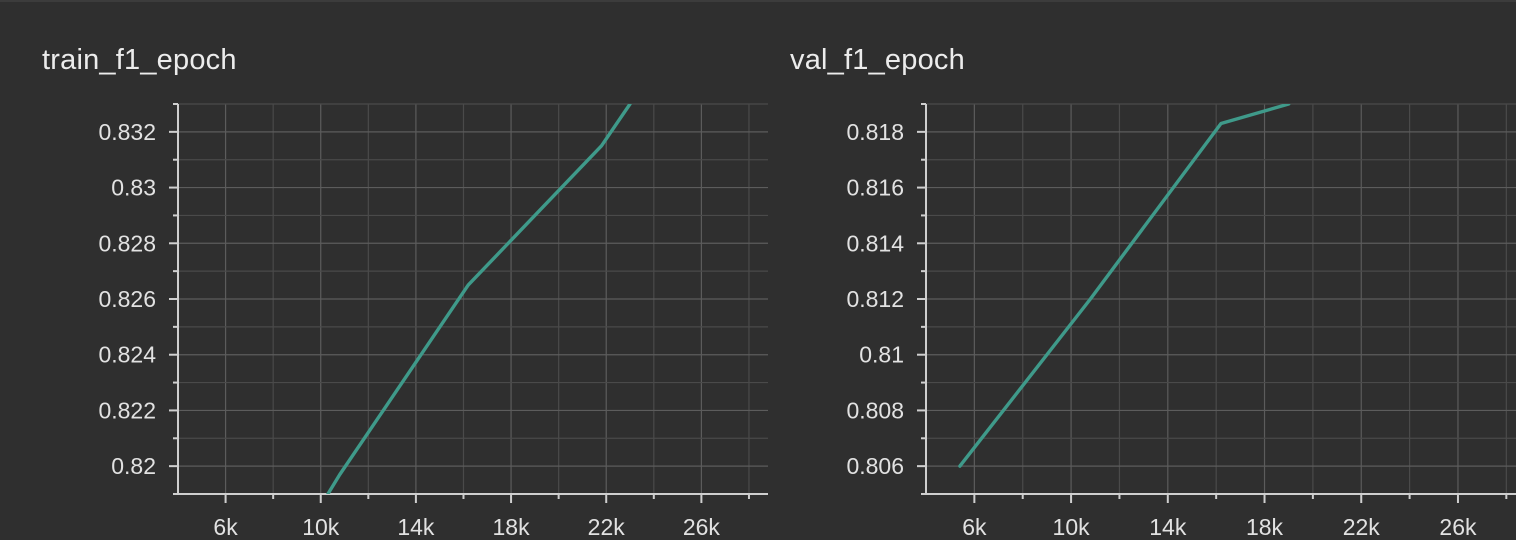  Describe the element at coordinates (133, 188) in the screenshot. I see `y-tick-label: 0.83` at that location.